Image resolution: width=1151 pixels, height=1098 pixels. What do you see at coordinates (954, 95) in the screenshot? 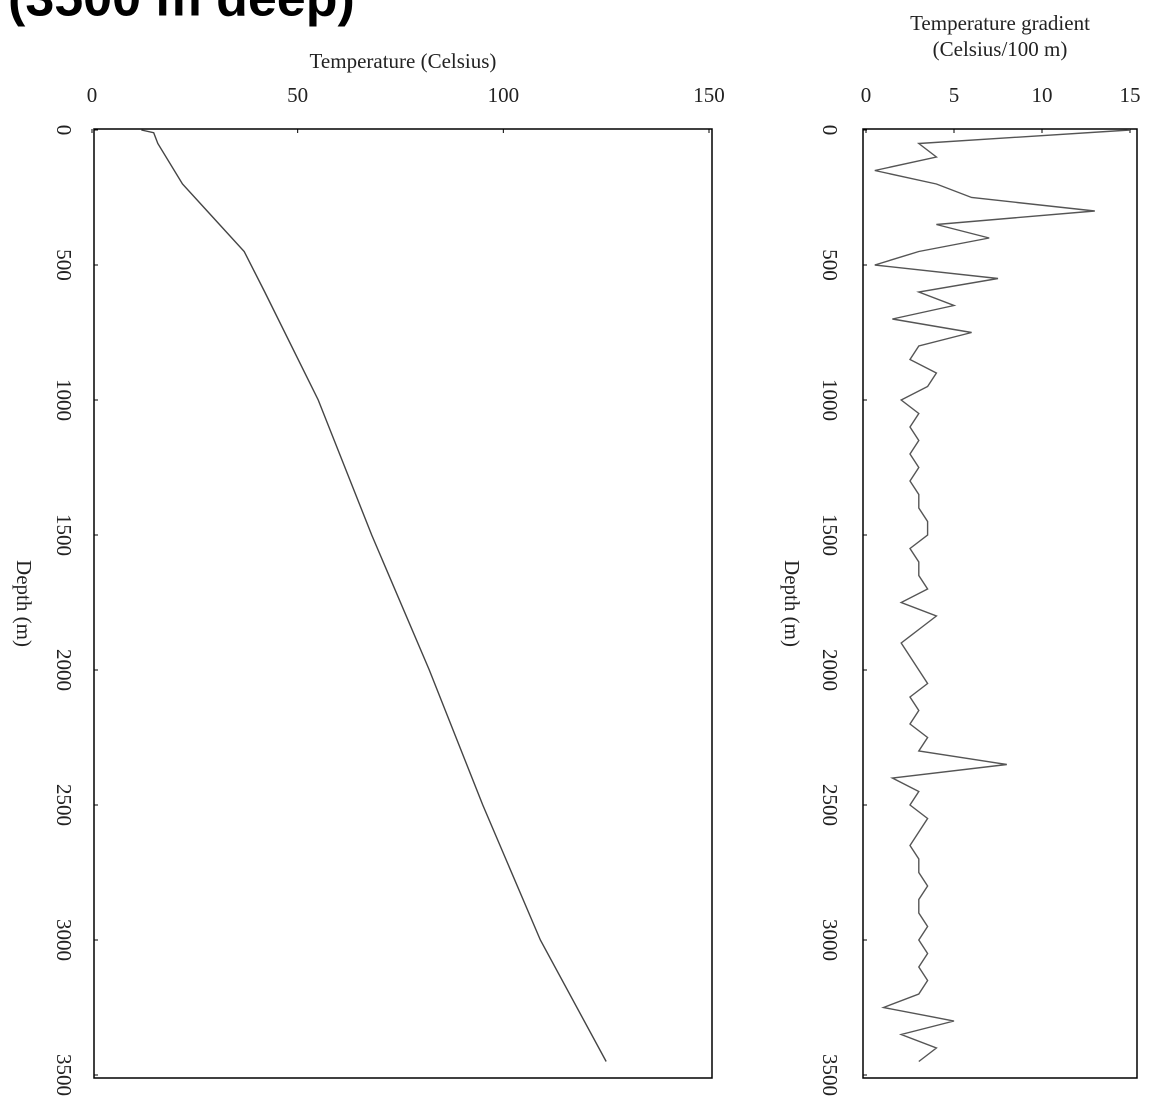
I see `x-tick-label: 5` at bounding box center [954, 95].